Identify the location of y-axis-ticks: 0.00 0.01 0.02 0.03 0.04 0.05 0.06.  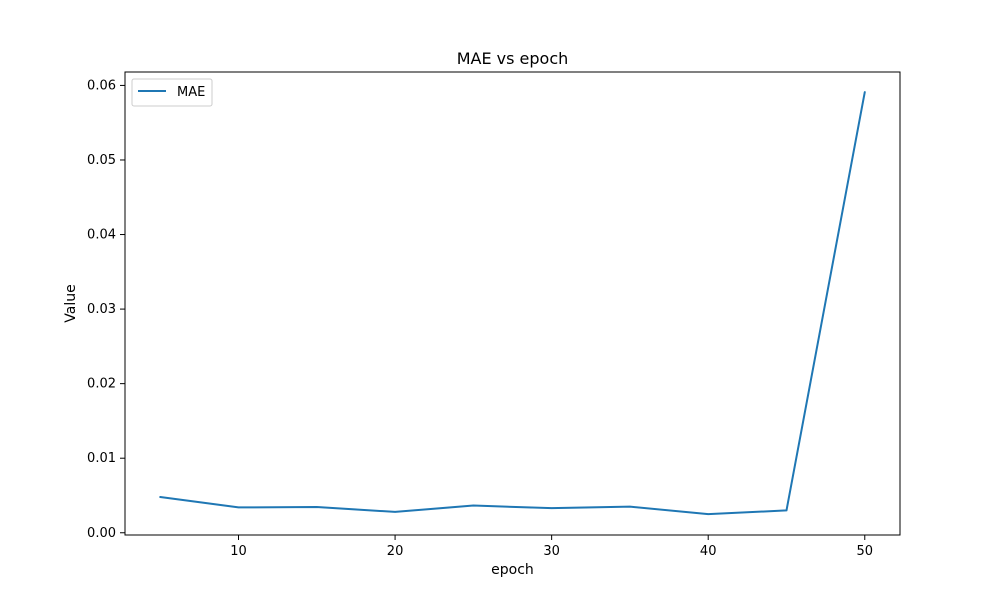
(106, 309).